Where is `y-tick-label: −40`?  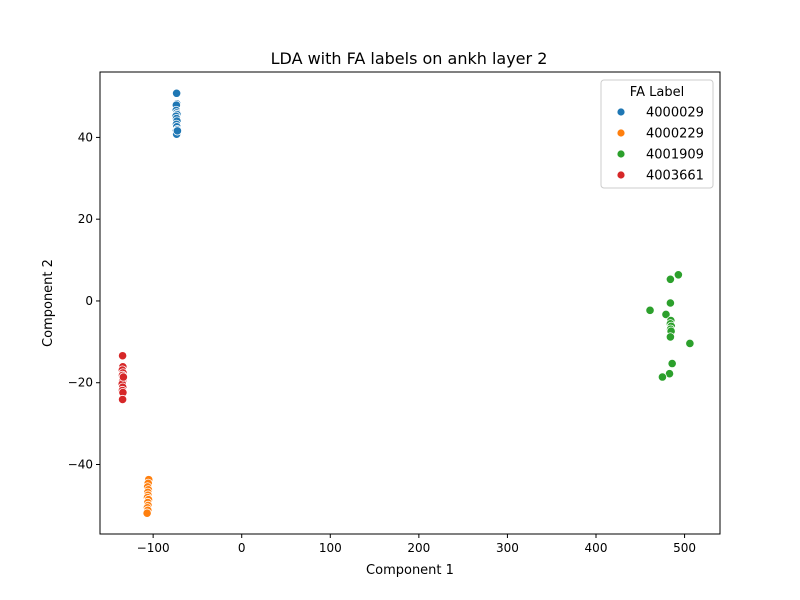
y-tick-label: −40 is located at coordinates (80, 464).